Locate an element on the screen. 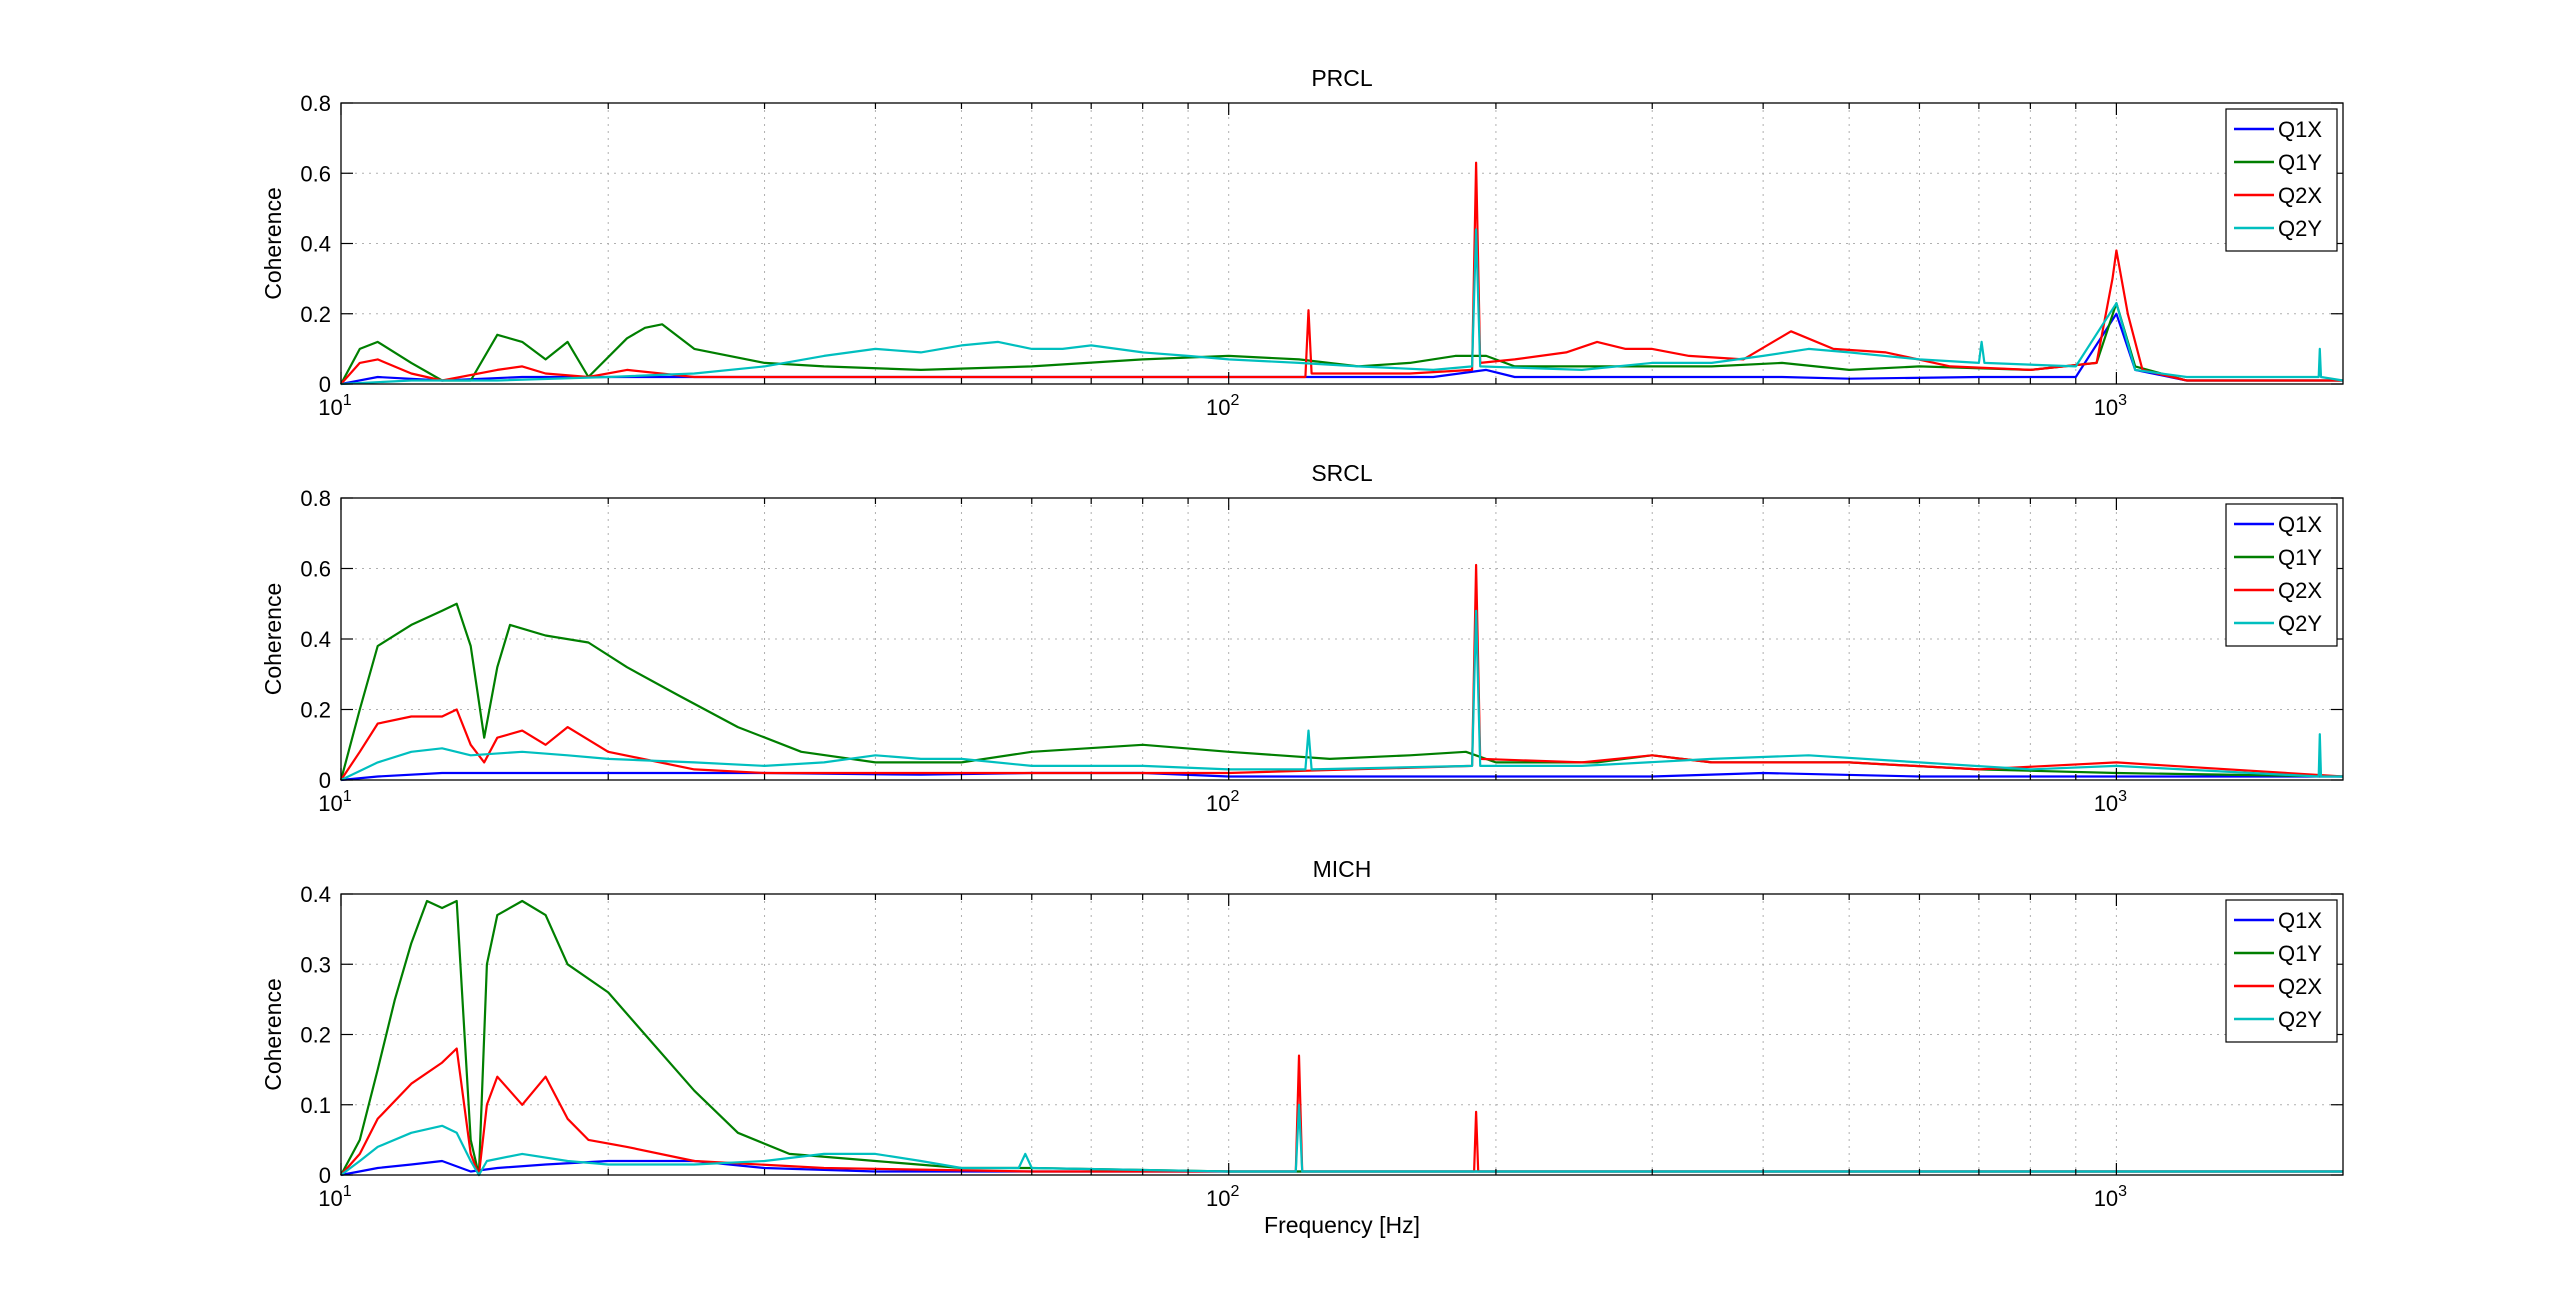 This screenshot has height=1309, width=2560. x-axis-label: Frequency [Hz] is located at coordinates (1342, 1225).